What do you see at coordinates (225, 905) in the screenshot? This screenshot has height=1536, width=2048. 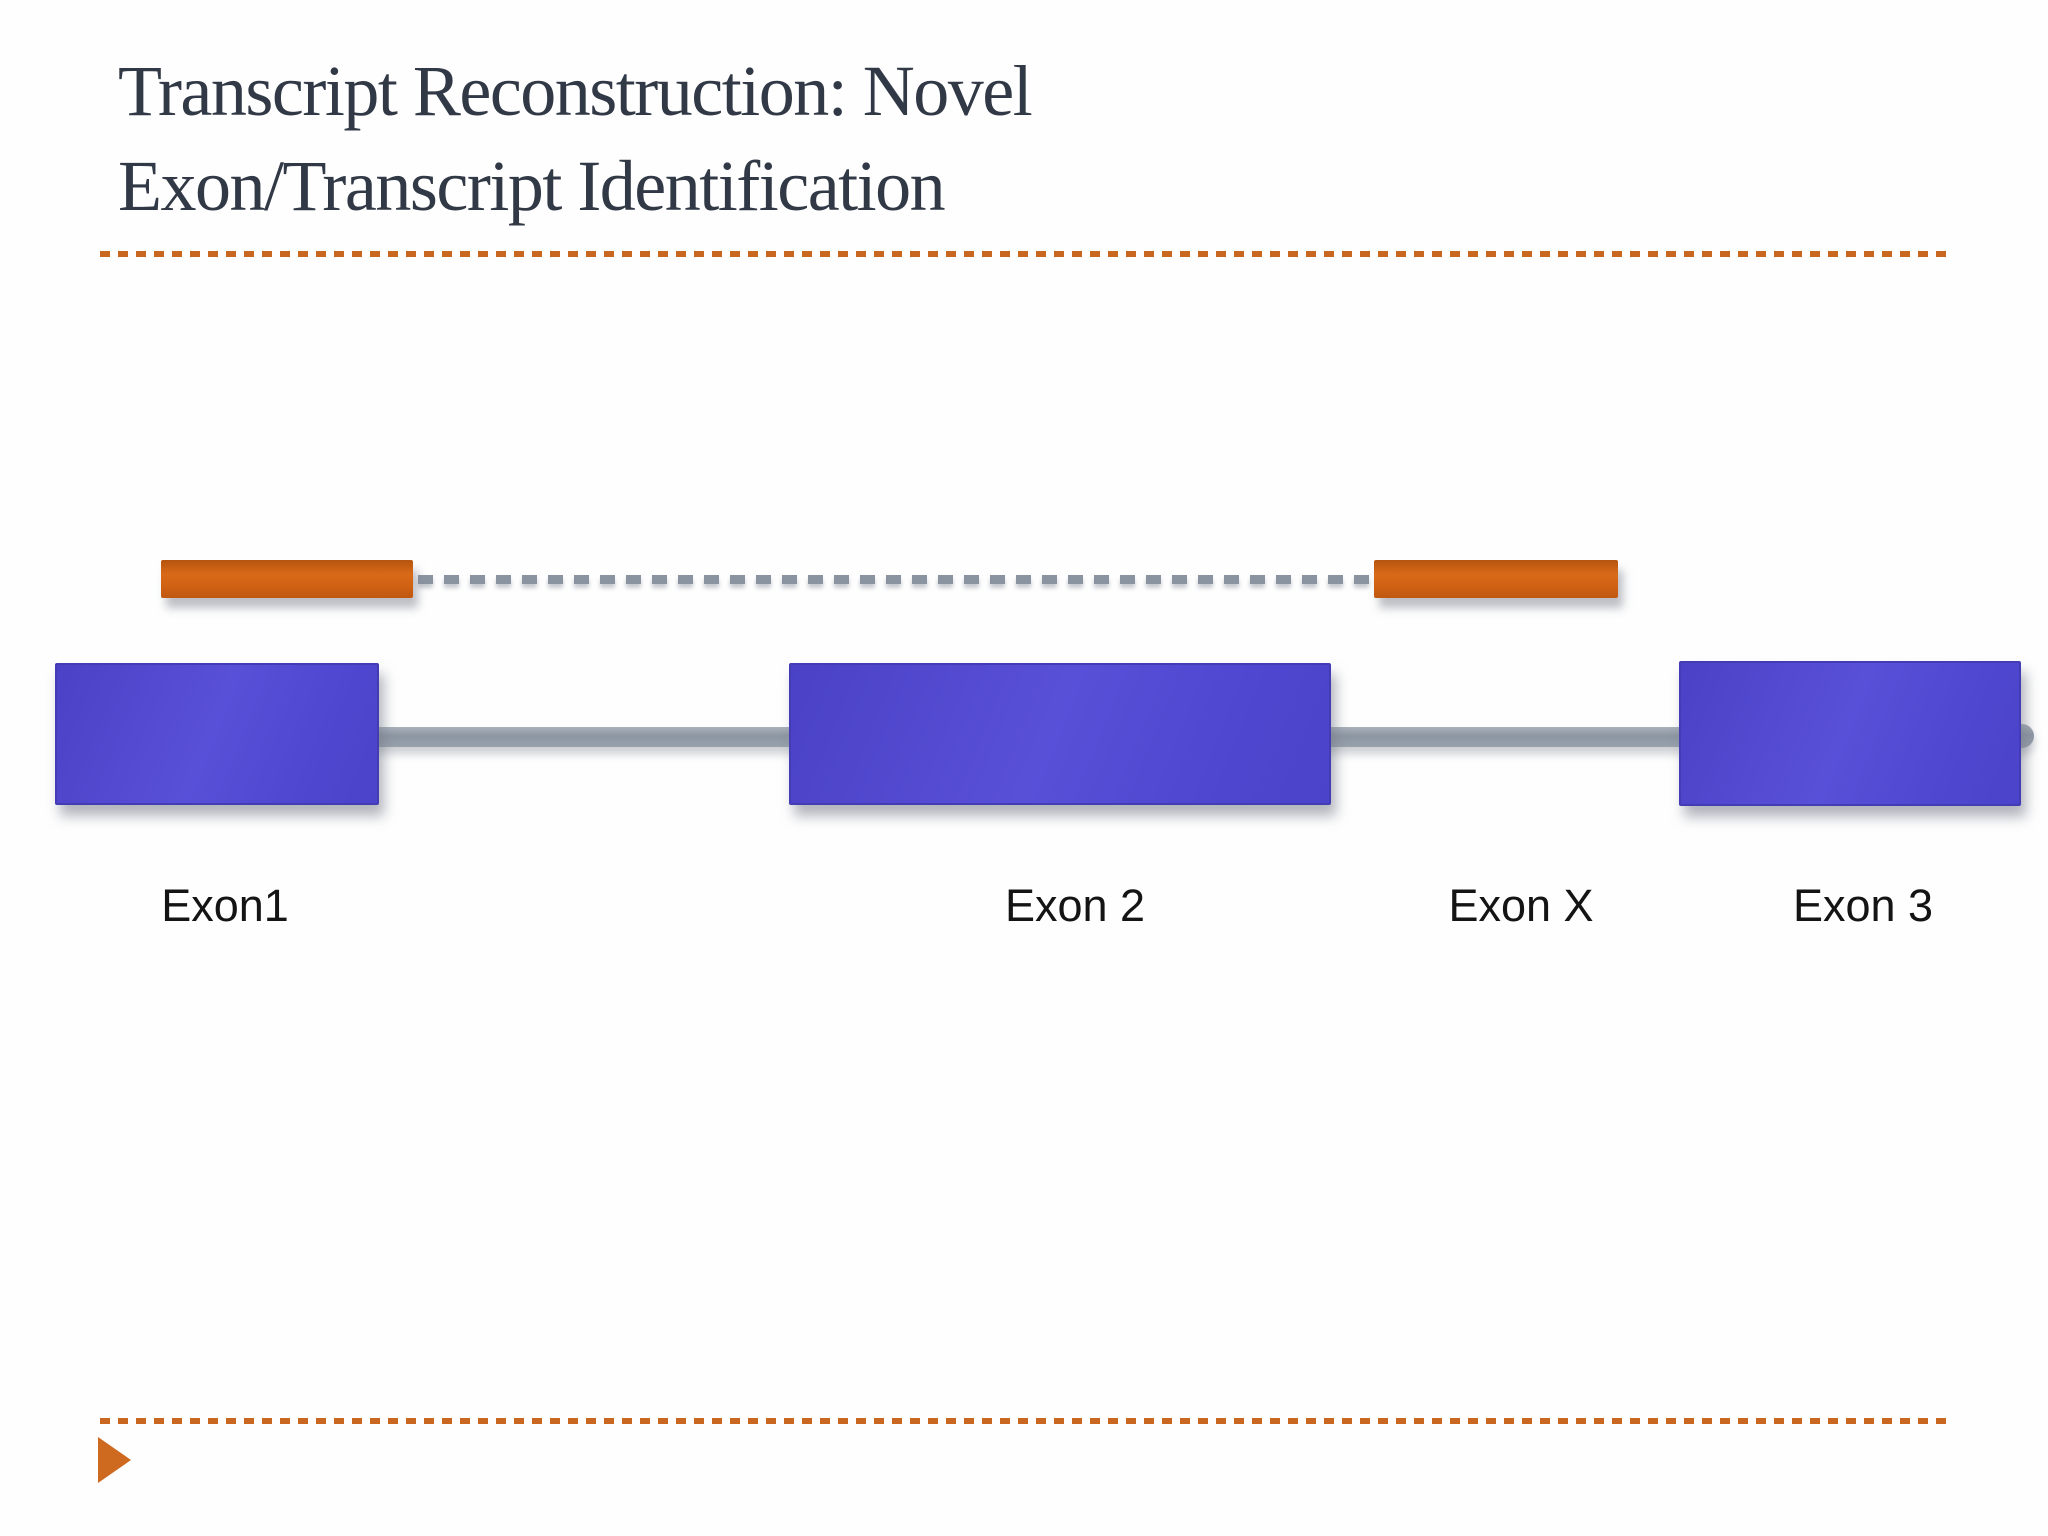 I see `exon1-label: Exon1` at bounding box center [225, 905].